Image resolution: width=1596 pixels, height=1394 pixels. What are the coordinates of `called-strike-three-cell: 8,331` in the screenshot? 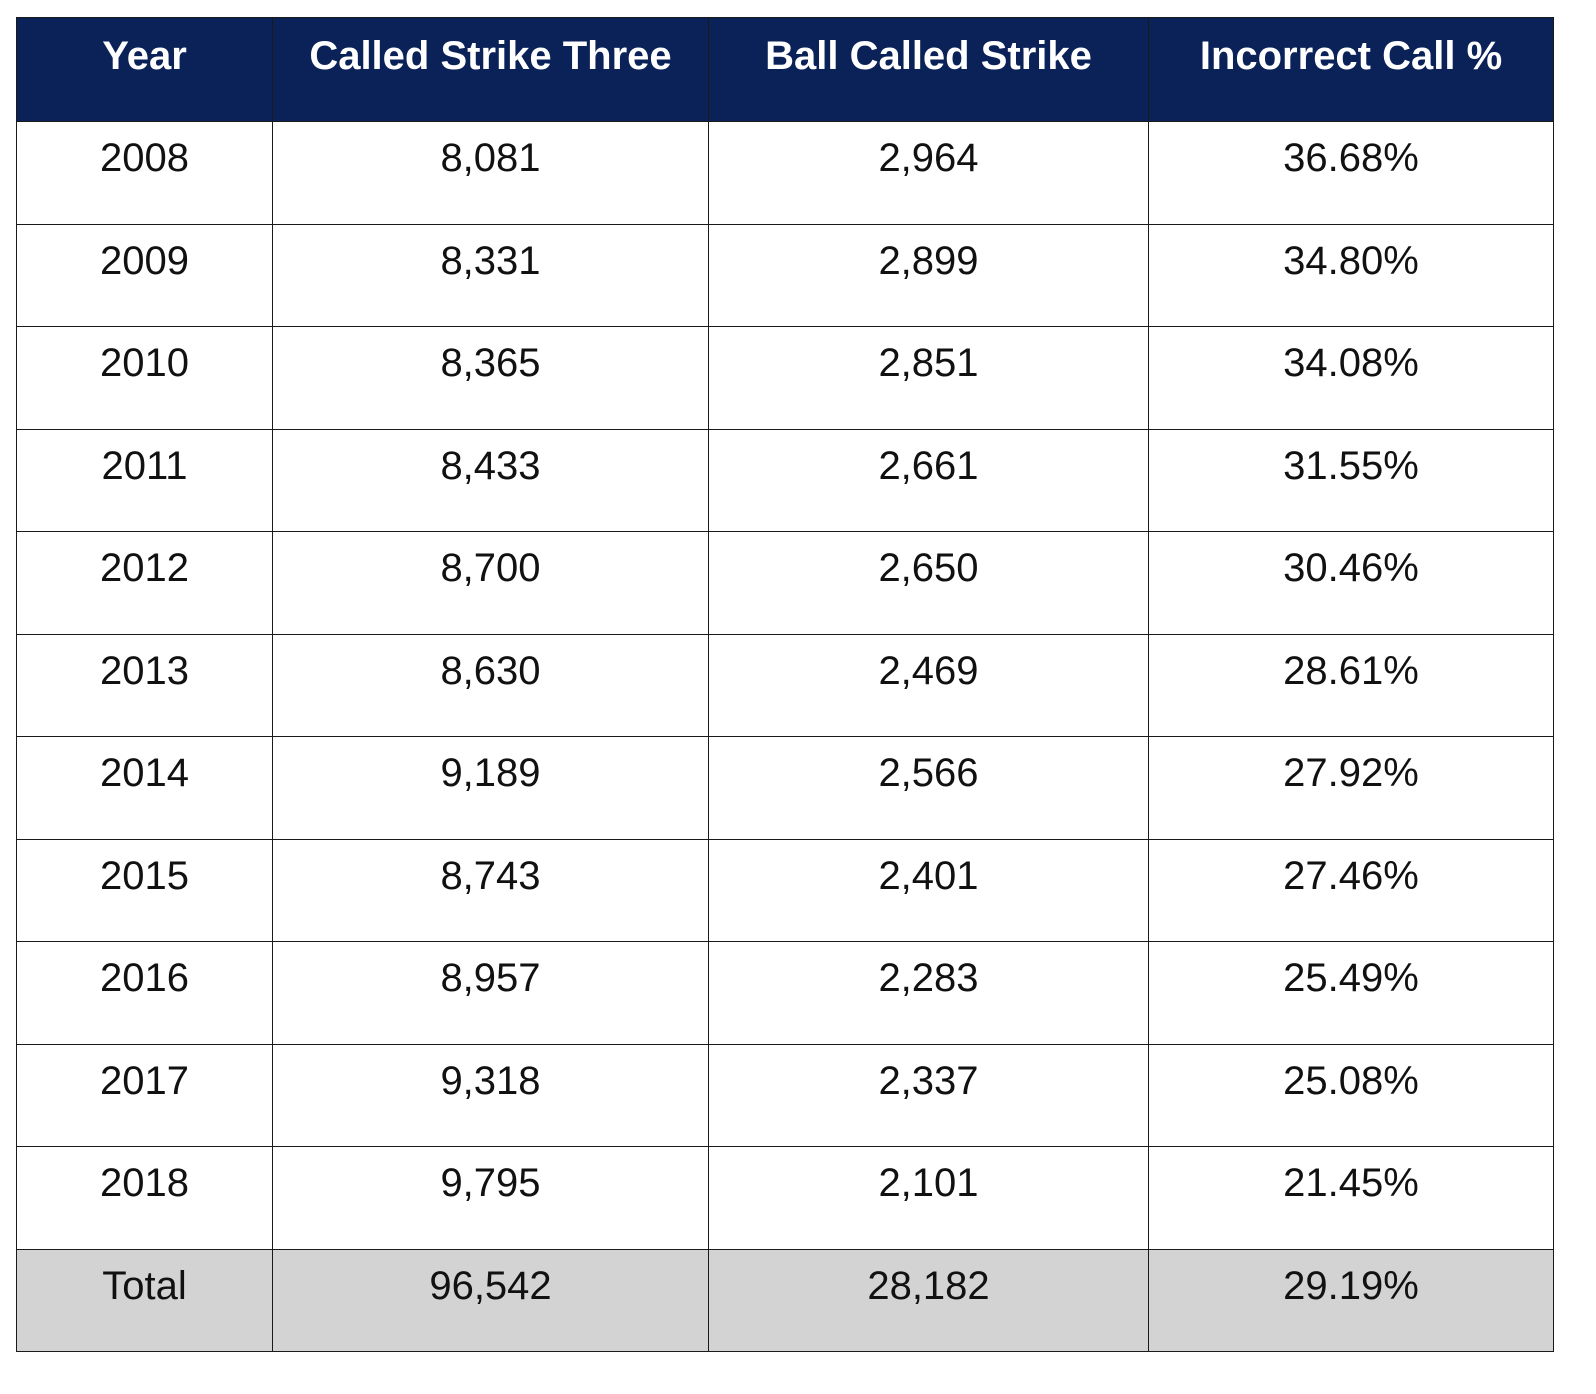 It's located at (490, 275).